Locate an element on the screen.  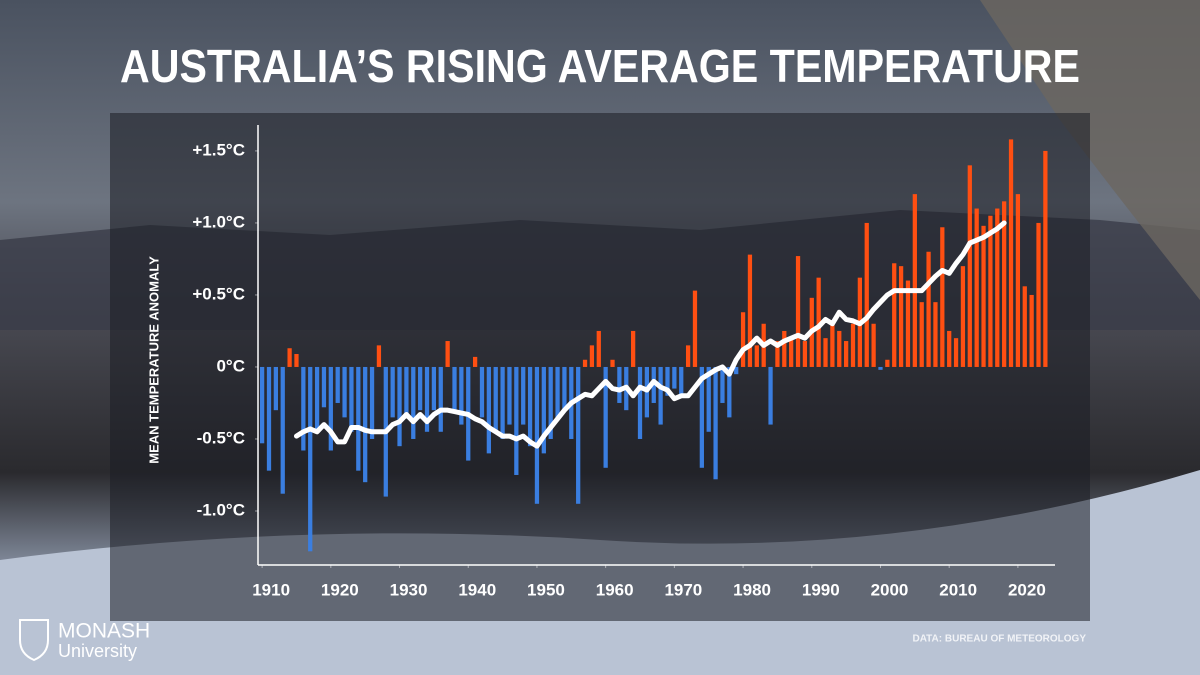
chart-title: AUSTRALIA’S RISING AVERAGE TEMPERATURE is located at coordinates (600, 66).